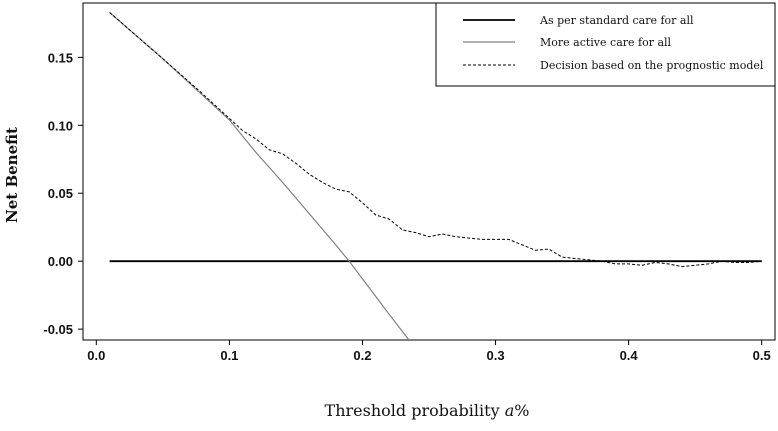 The width and height of the screenshot is (778, 431). Describe the element at coordinates (415, 410) in the screenshot. I see `x-axis-title-main: Threshold probability` at that location.